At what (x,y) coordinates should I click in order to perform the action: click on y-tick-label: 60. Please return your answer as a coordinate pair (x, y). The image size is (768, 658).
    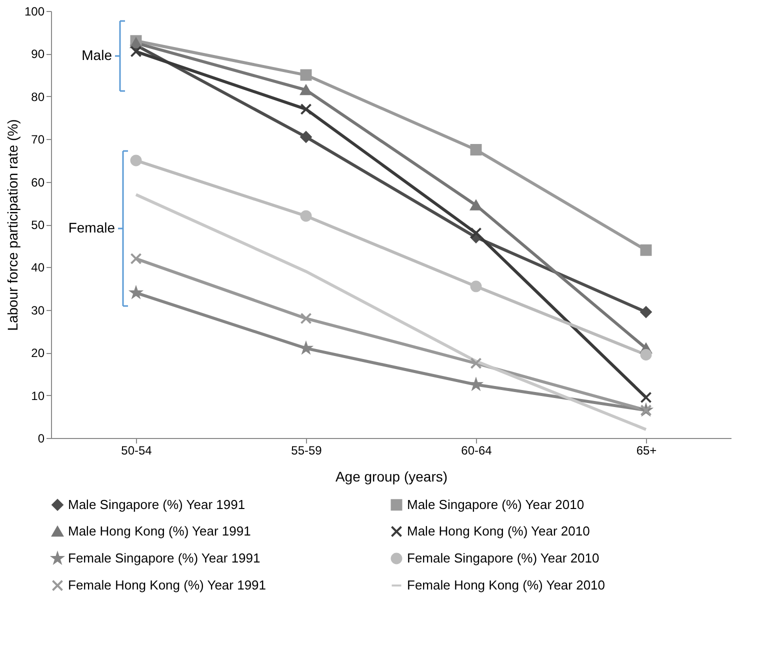
    Looking at the image, I should click on (38, 182).